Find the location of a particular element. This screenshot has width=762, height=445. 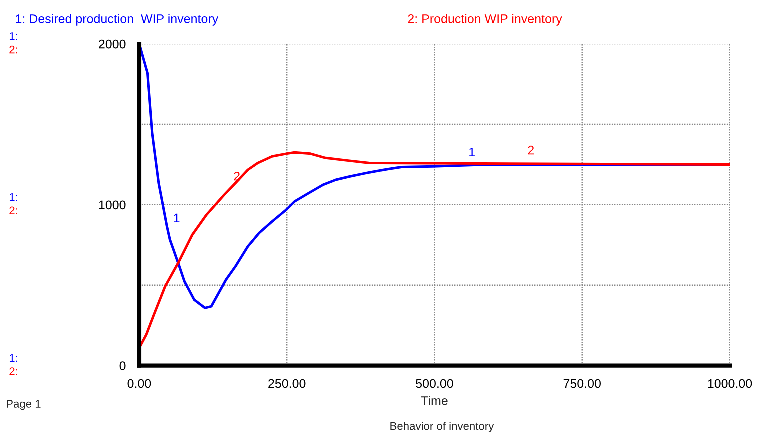

x-tick-label: 750.00 is located at coordinates (582, 383).